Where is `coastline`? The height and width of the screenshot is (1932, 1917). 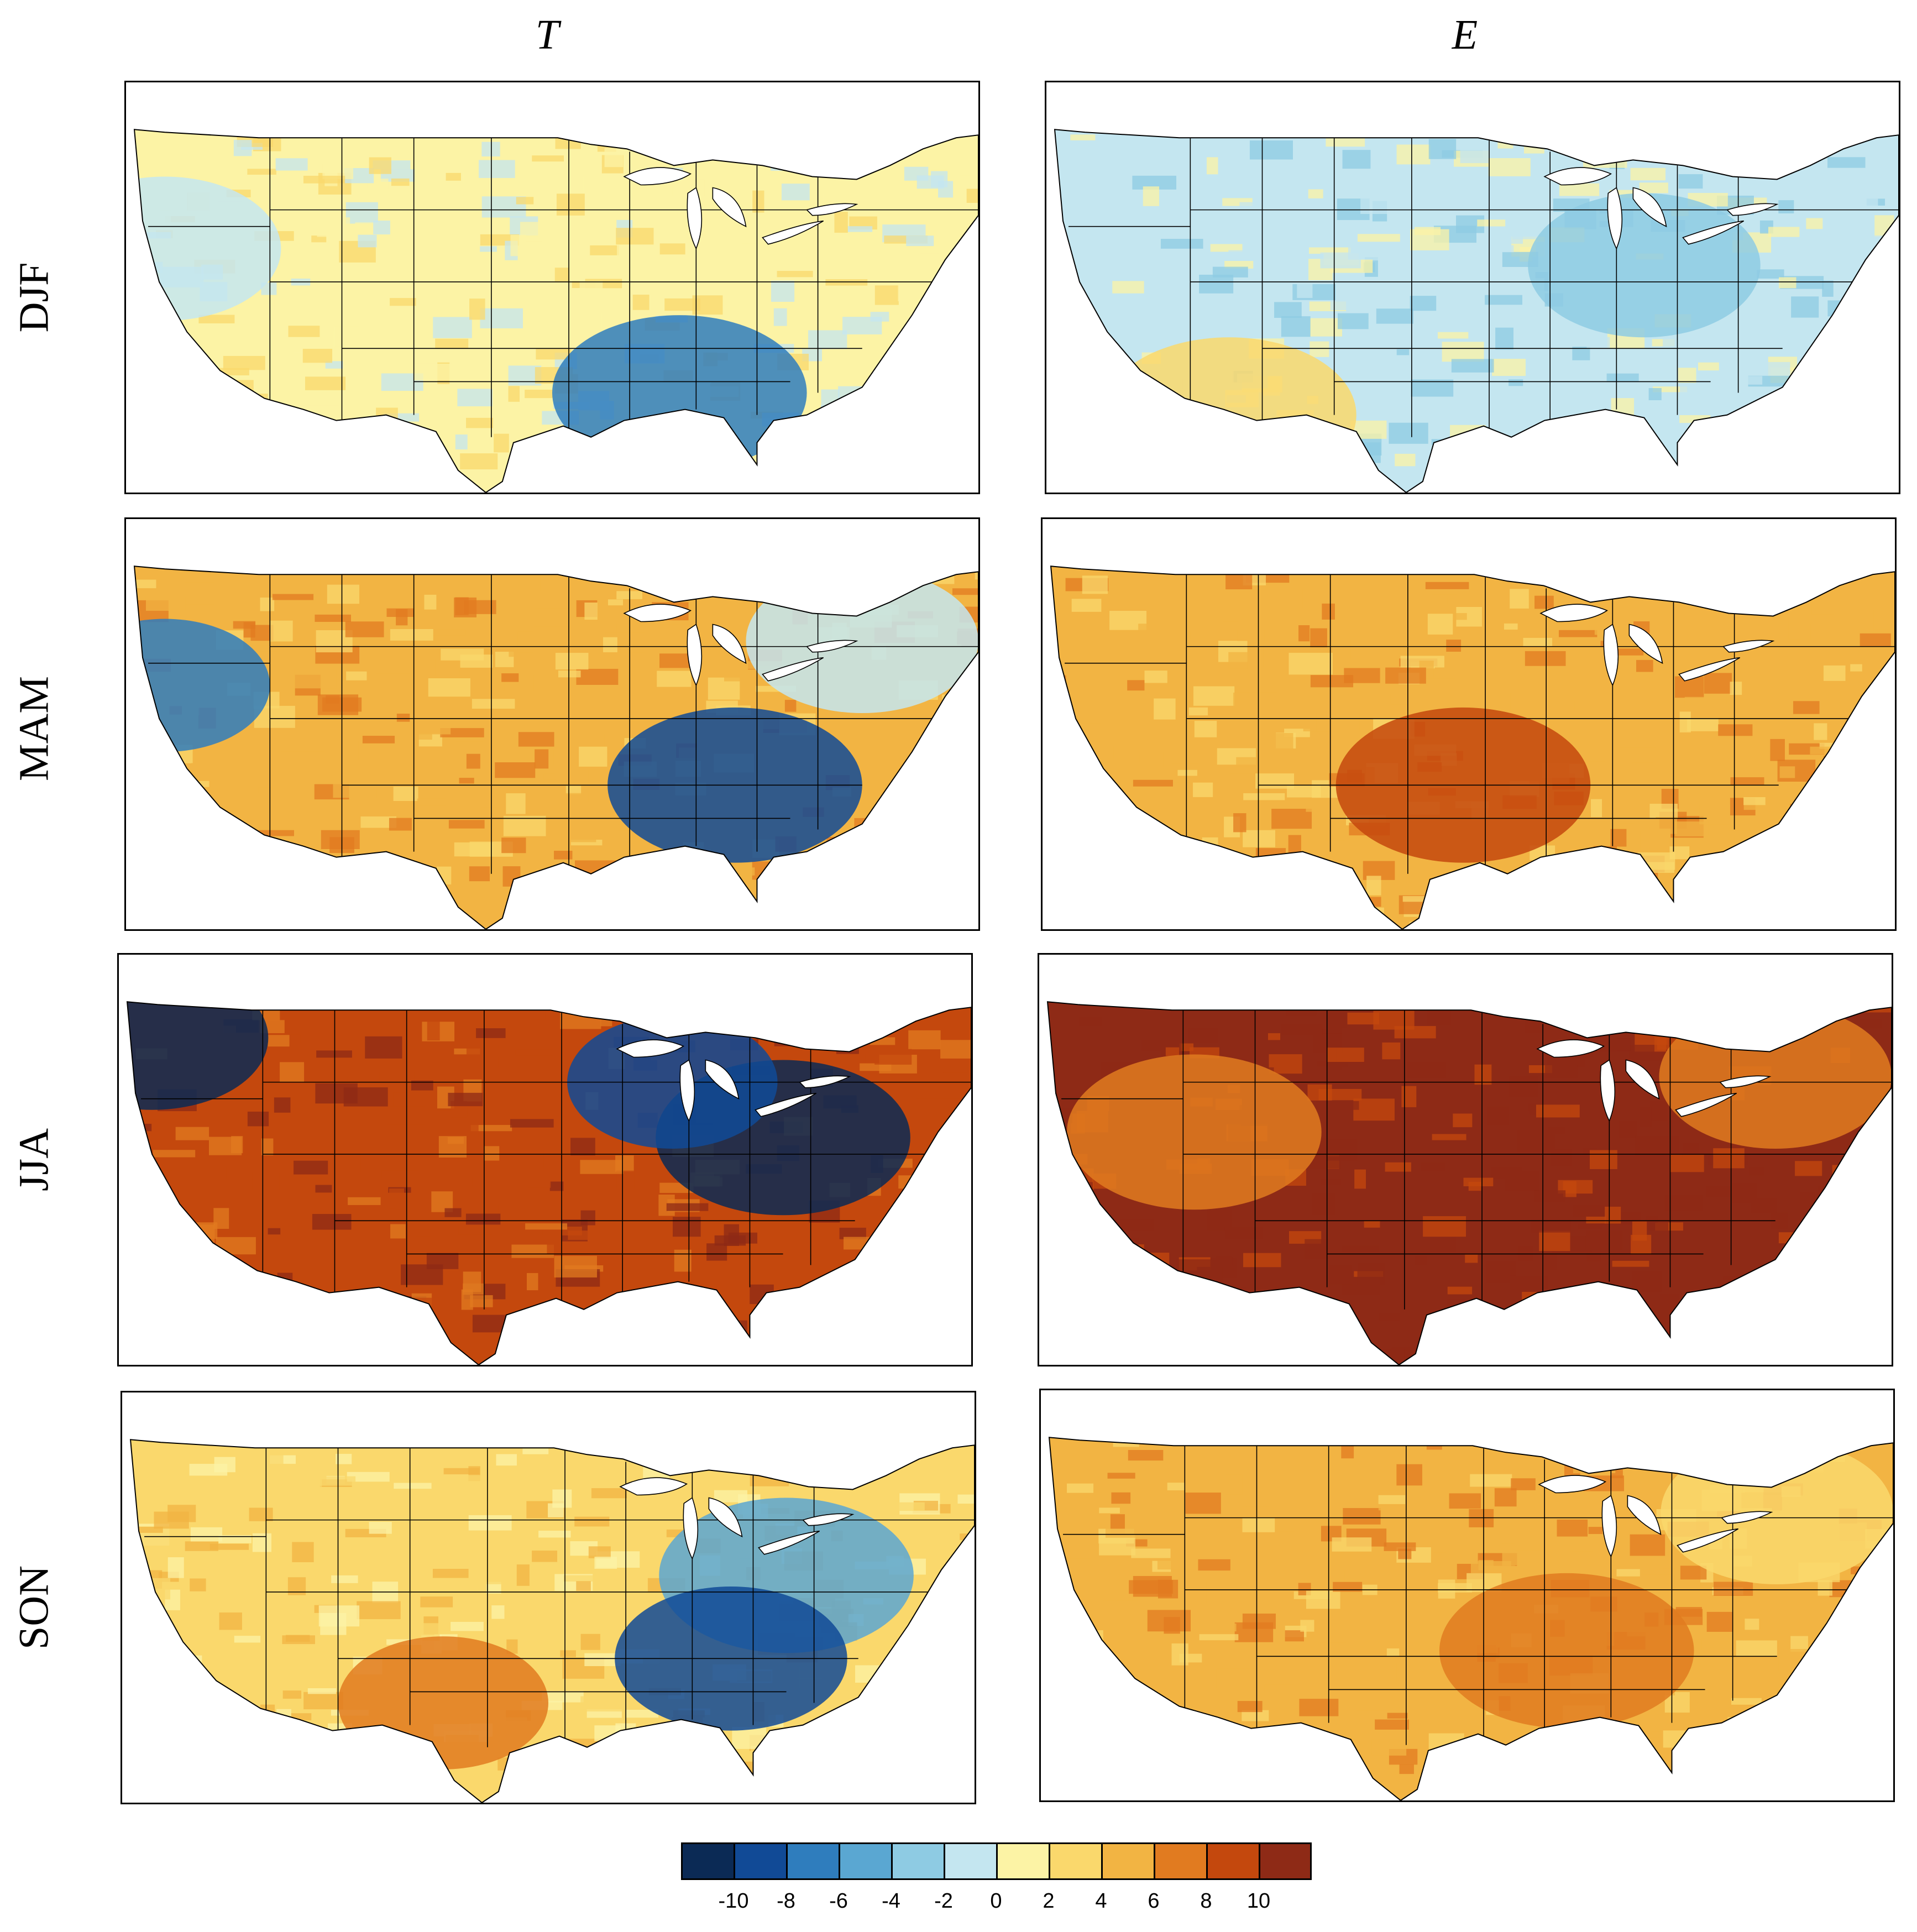 coastline is located at coordinates (1470, 1618).